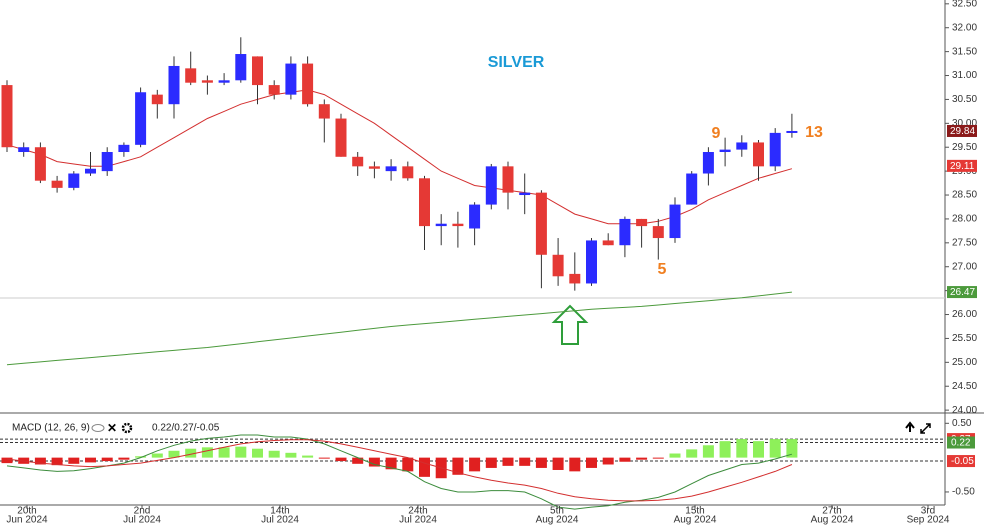 The image size is (984, 525). I want to click on x-tick-label: Jul 2024, so click(280, 520).